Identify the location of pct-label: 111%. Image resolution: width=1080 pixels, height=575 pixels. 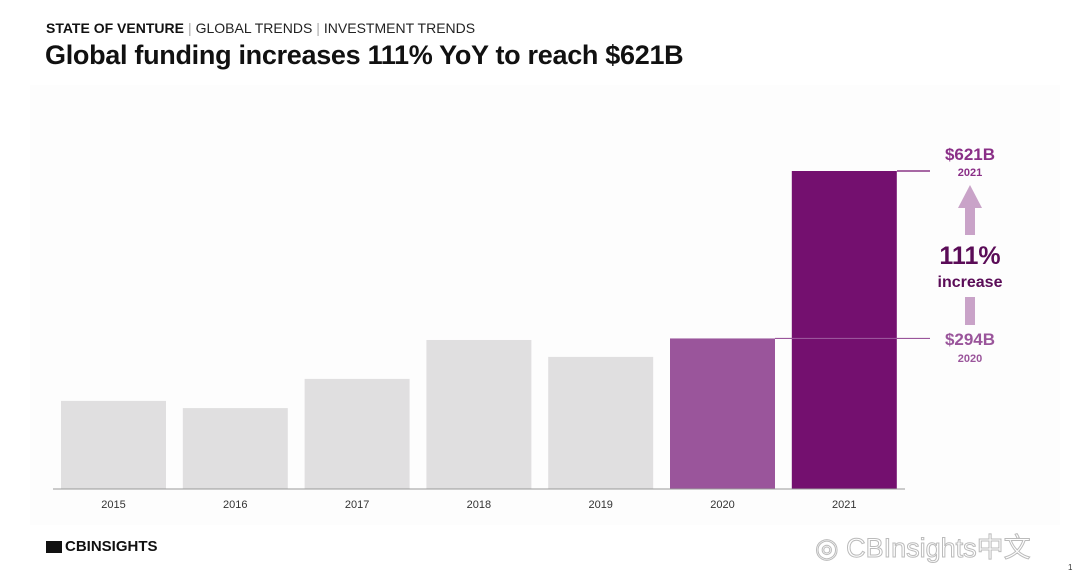
(969, 256).